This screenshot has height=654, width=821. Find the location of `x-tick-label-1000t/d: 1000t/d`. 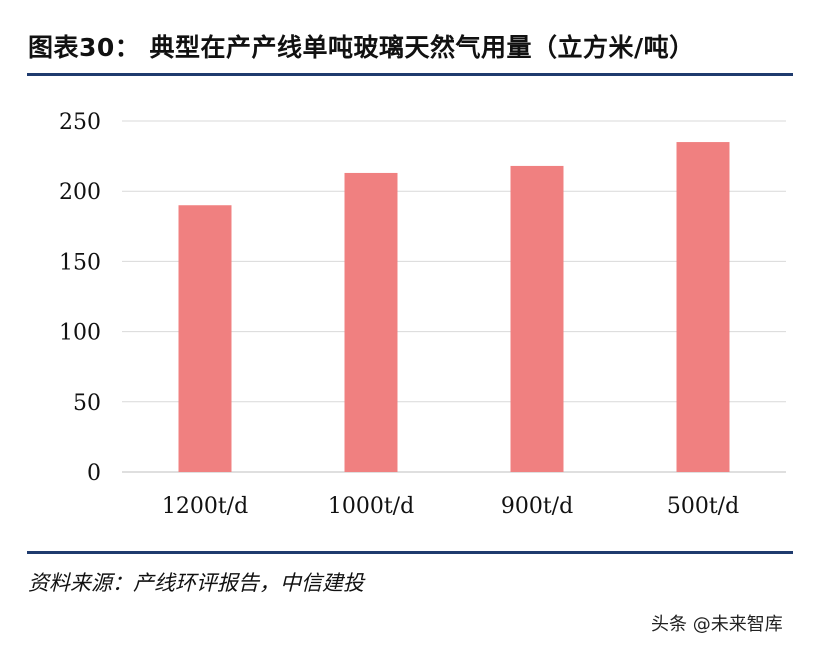

x-tick-label-1000t/d: 1000t/d is located at coordinates (371, 506).